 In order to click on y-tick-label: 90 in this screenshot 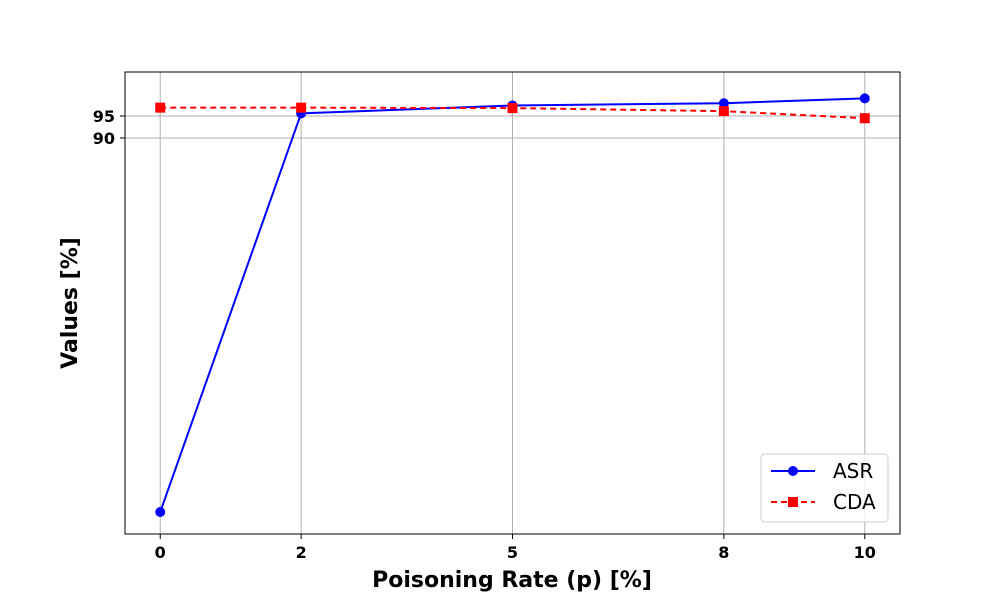, I will do `click(104, 138)`.